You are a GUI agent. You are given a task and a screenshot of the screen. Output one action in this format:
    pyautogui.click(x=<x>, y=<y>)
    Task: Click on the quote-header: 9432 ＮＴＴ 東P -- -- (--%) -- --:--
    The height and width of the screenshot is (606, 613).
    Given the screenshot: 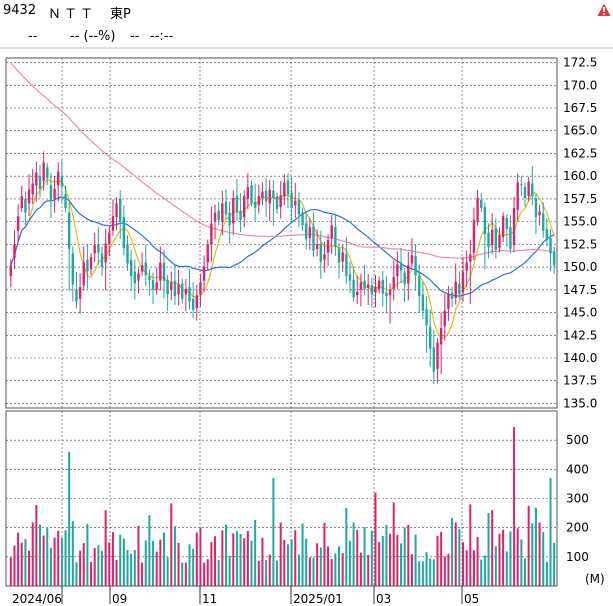 What is the action you would take?
    pyautogui.click(x=306, y=24)
    